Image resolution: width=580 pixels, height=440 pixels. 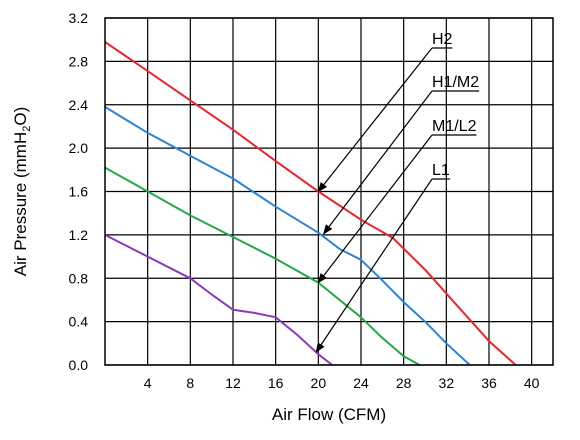 What do you see at coordinates (276, 383) in the screenshot?
I see `x-tick-label: 16` at bounding box center [276, 383].